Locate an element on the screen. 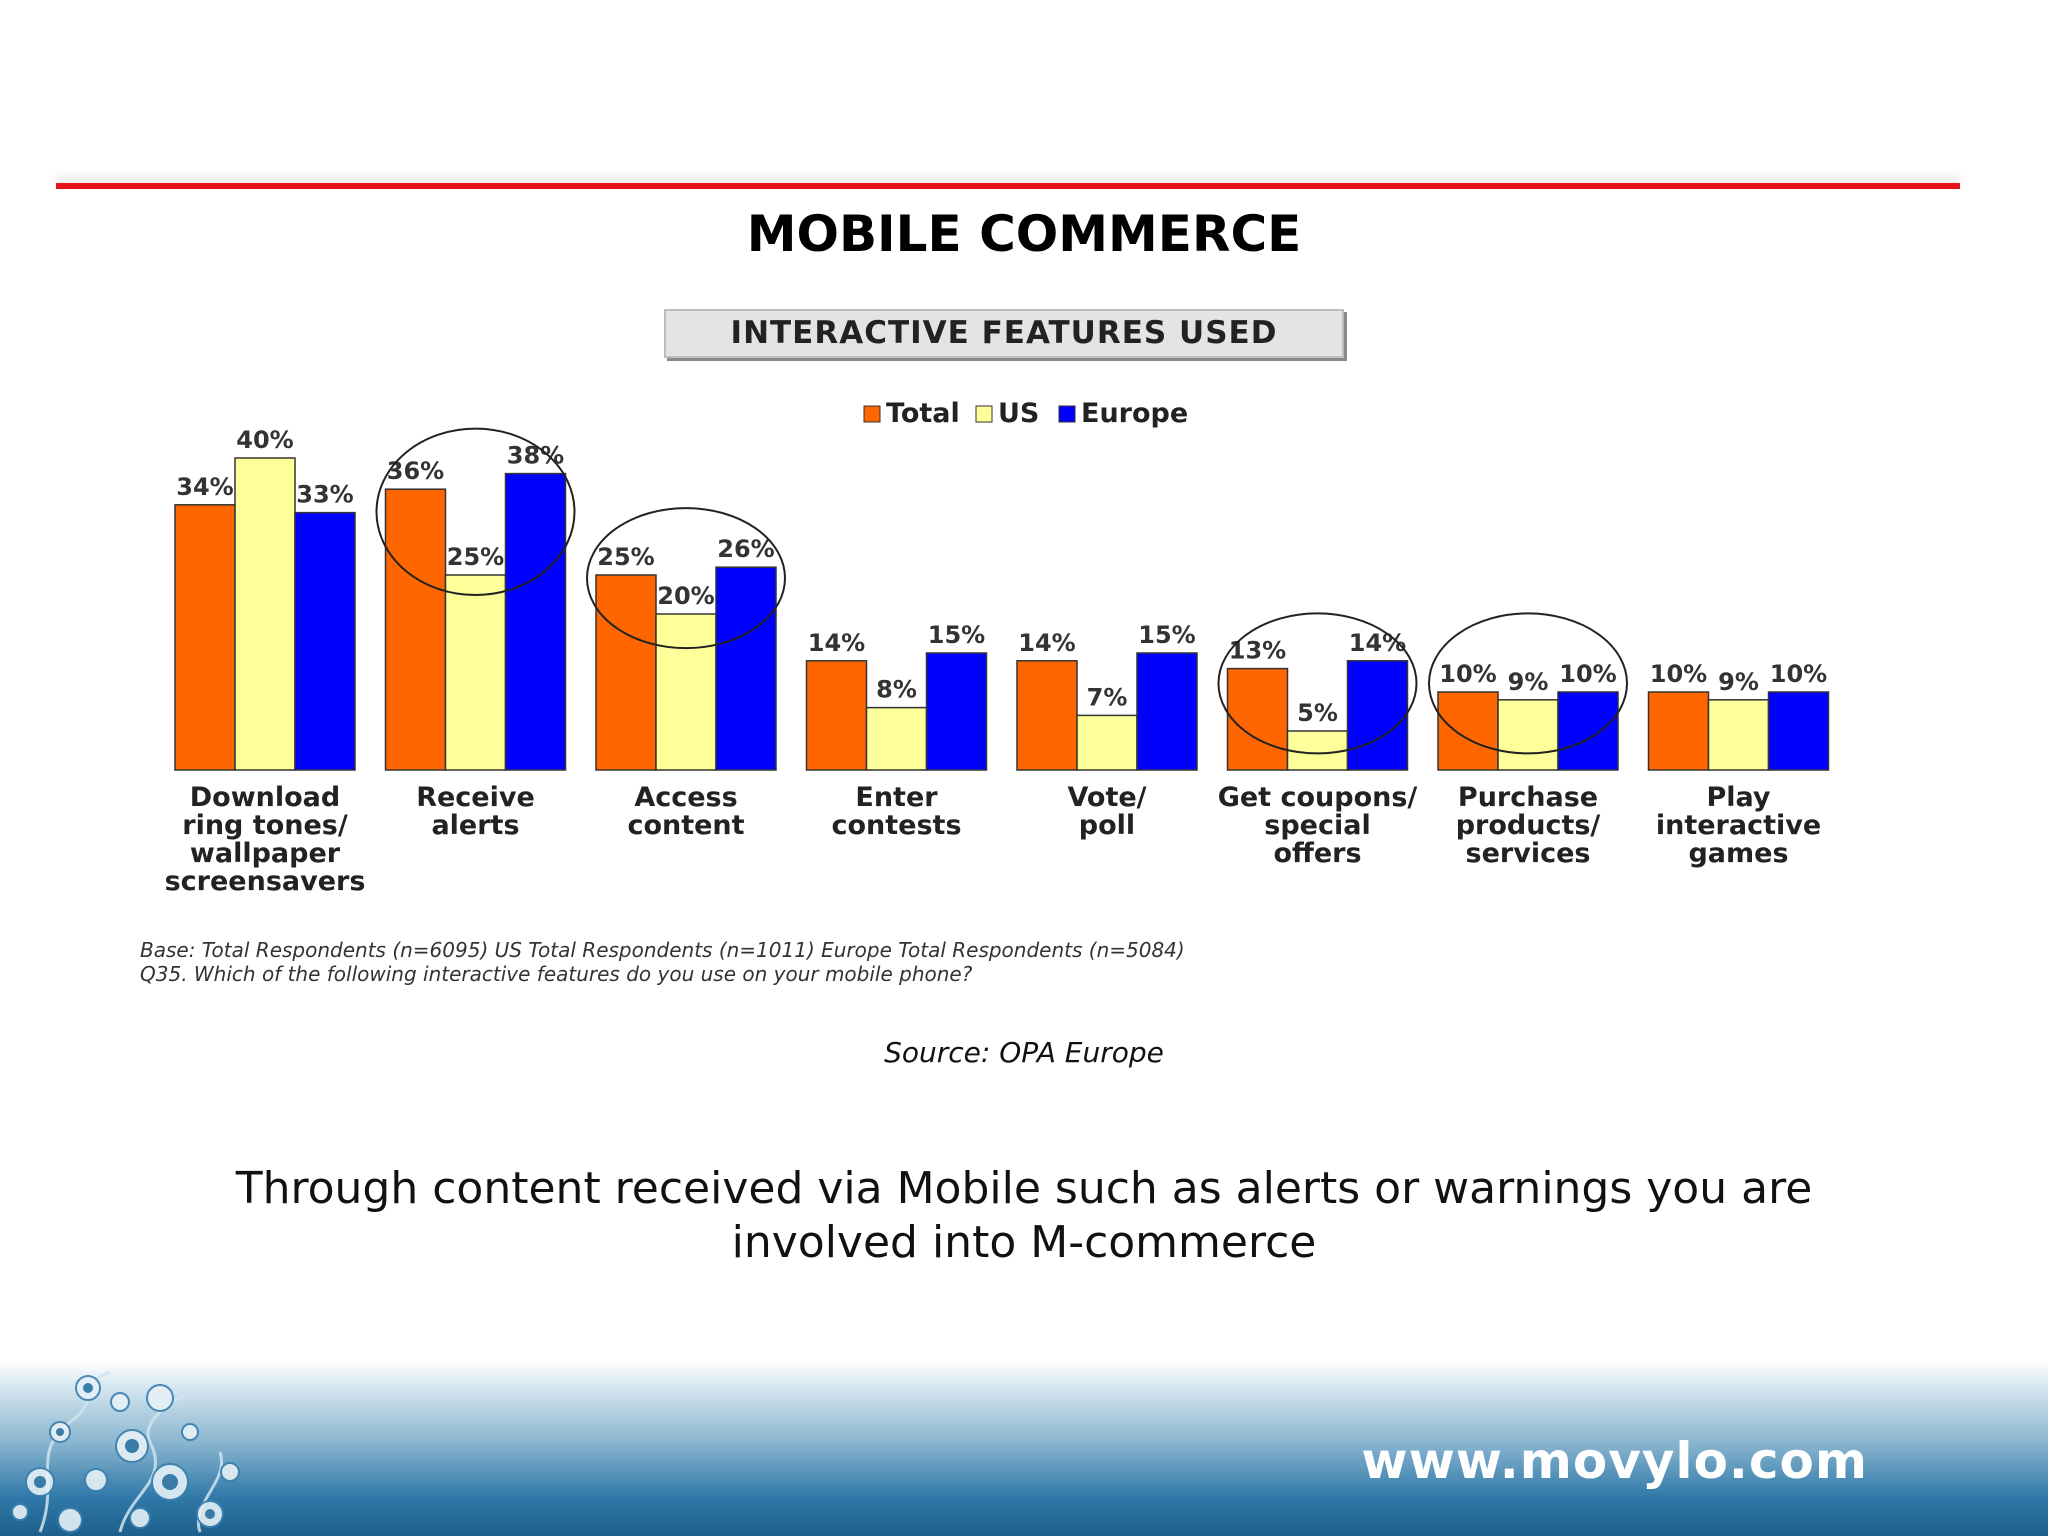  data-label-6-1: 9% is located at coordinates (1528, 682).